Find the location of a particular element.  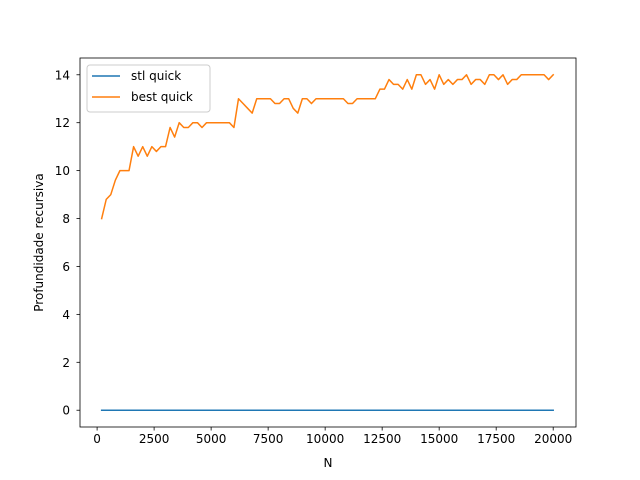

y-tick-label: 6 is located at coordinates (66, 267).